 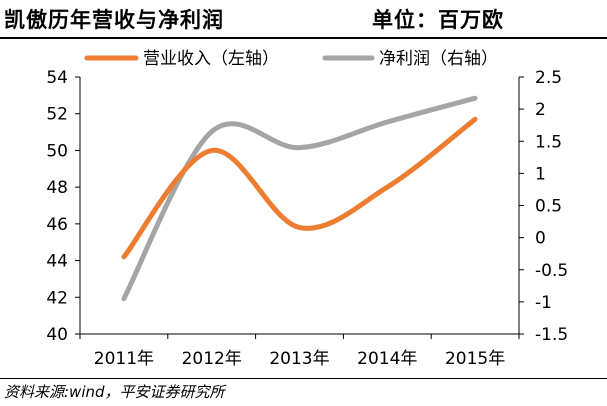 What do you see at coordinates (57, 335) in the screenshot?
I see `left-y-tick-label: 40` at bounding box center [57, 335].